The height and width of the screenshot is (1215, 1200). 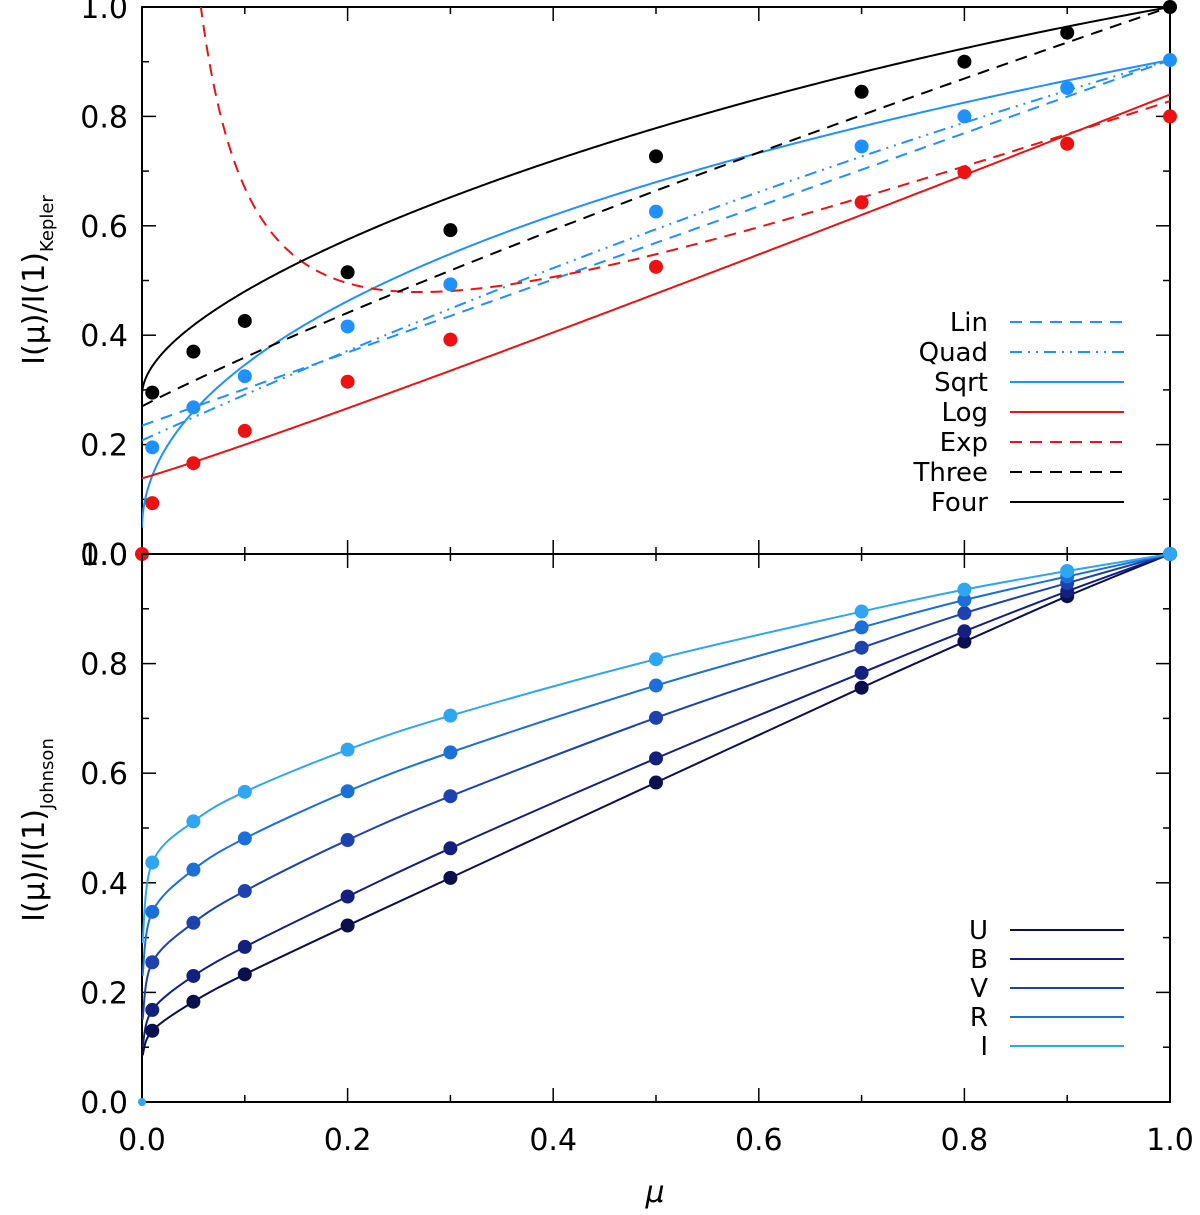 I want to click on legend-label-sqrt: Sqrt, so click(x=961, y=383).